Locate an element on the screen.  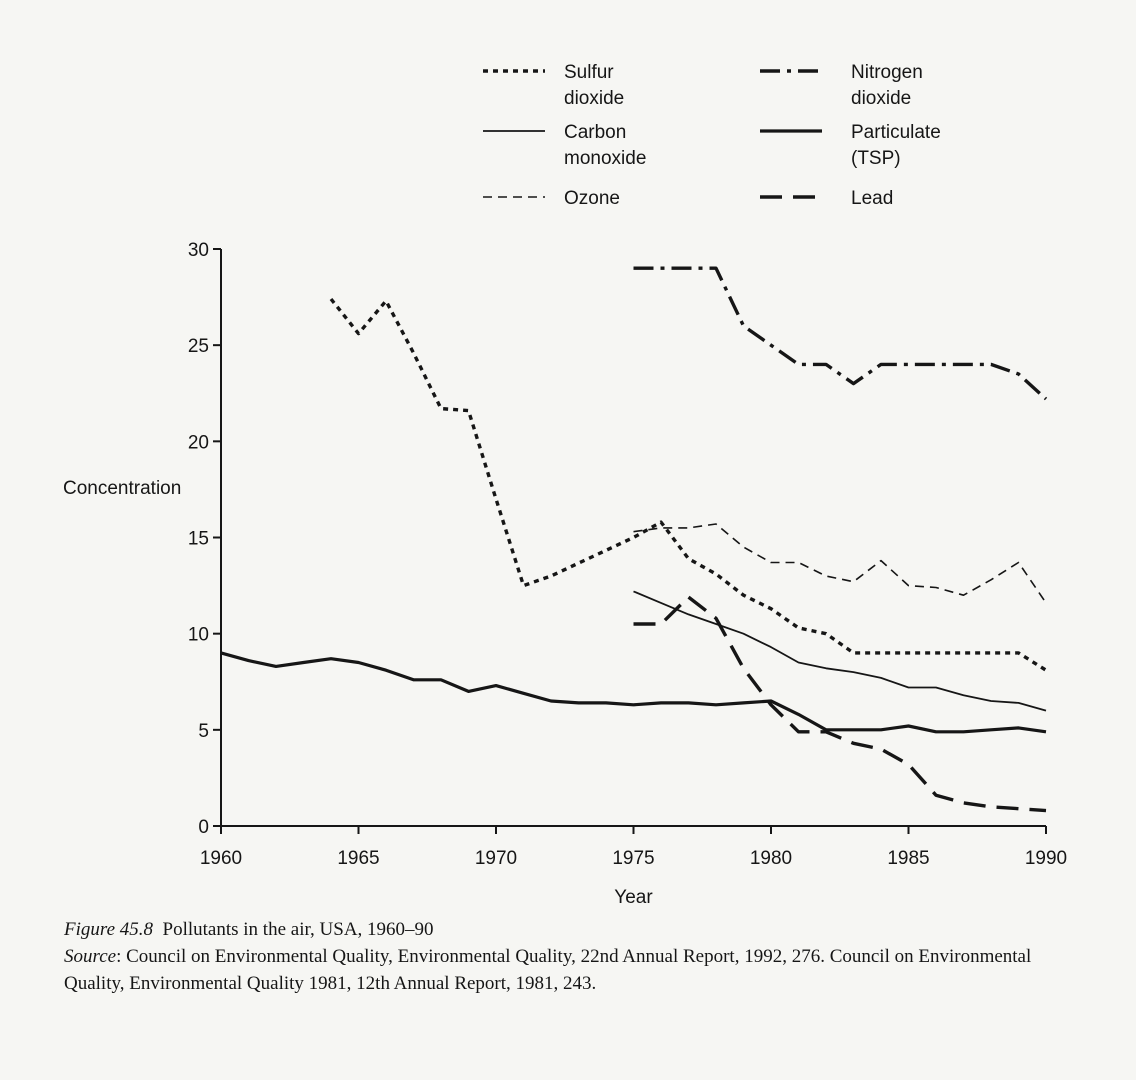
legend-label: monoxide is located at coordinates (605, 158).